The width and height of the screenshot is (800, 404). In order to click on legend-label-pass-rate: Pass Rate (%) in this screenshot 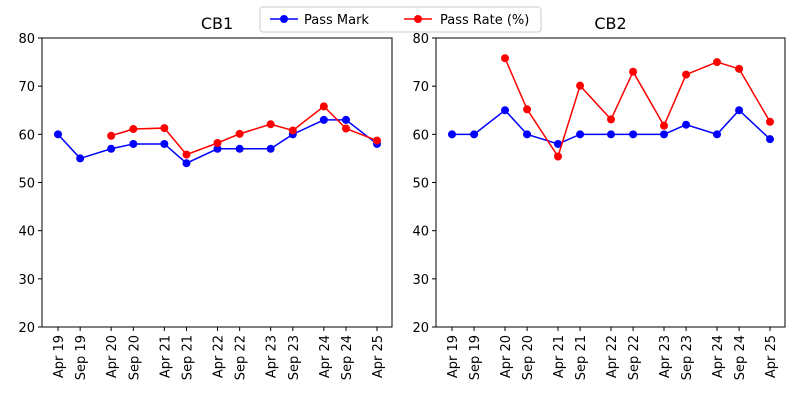, I will do `click(484, 20)`.